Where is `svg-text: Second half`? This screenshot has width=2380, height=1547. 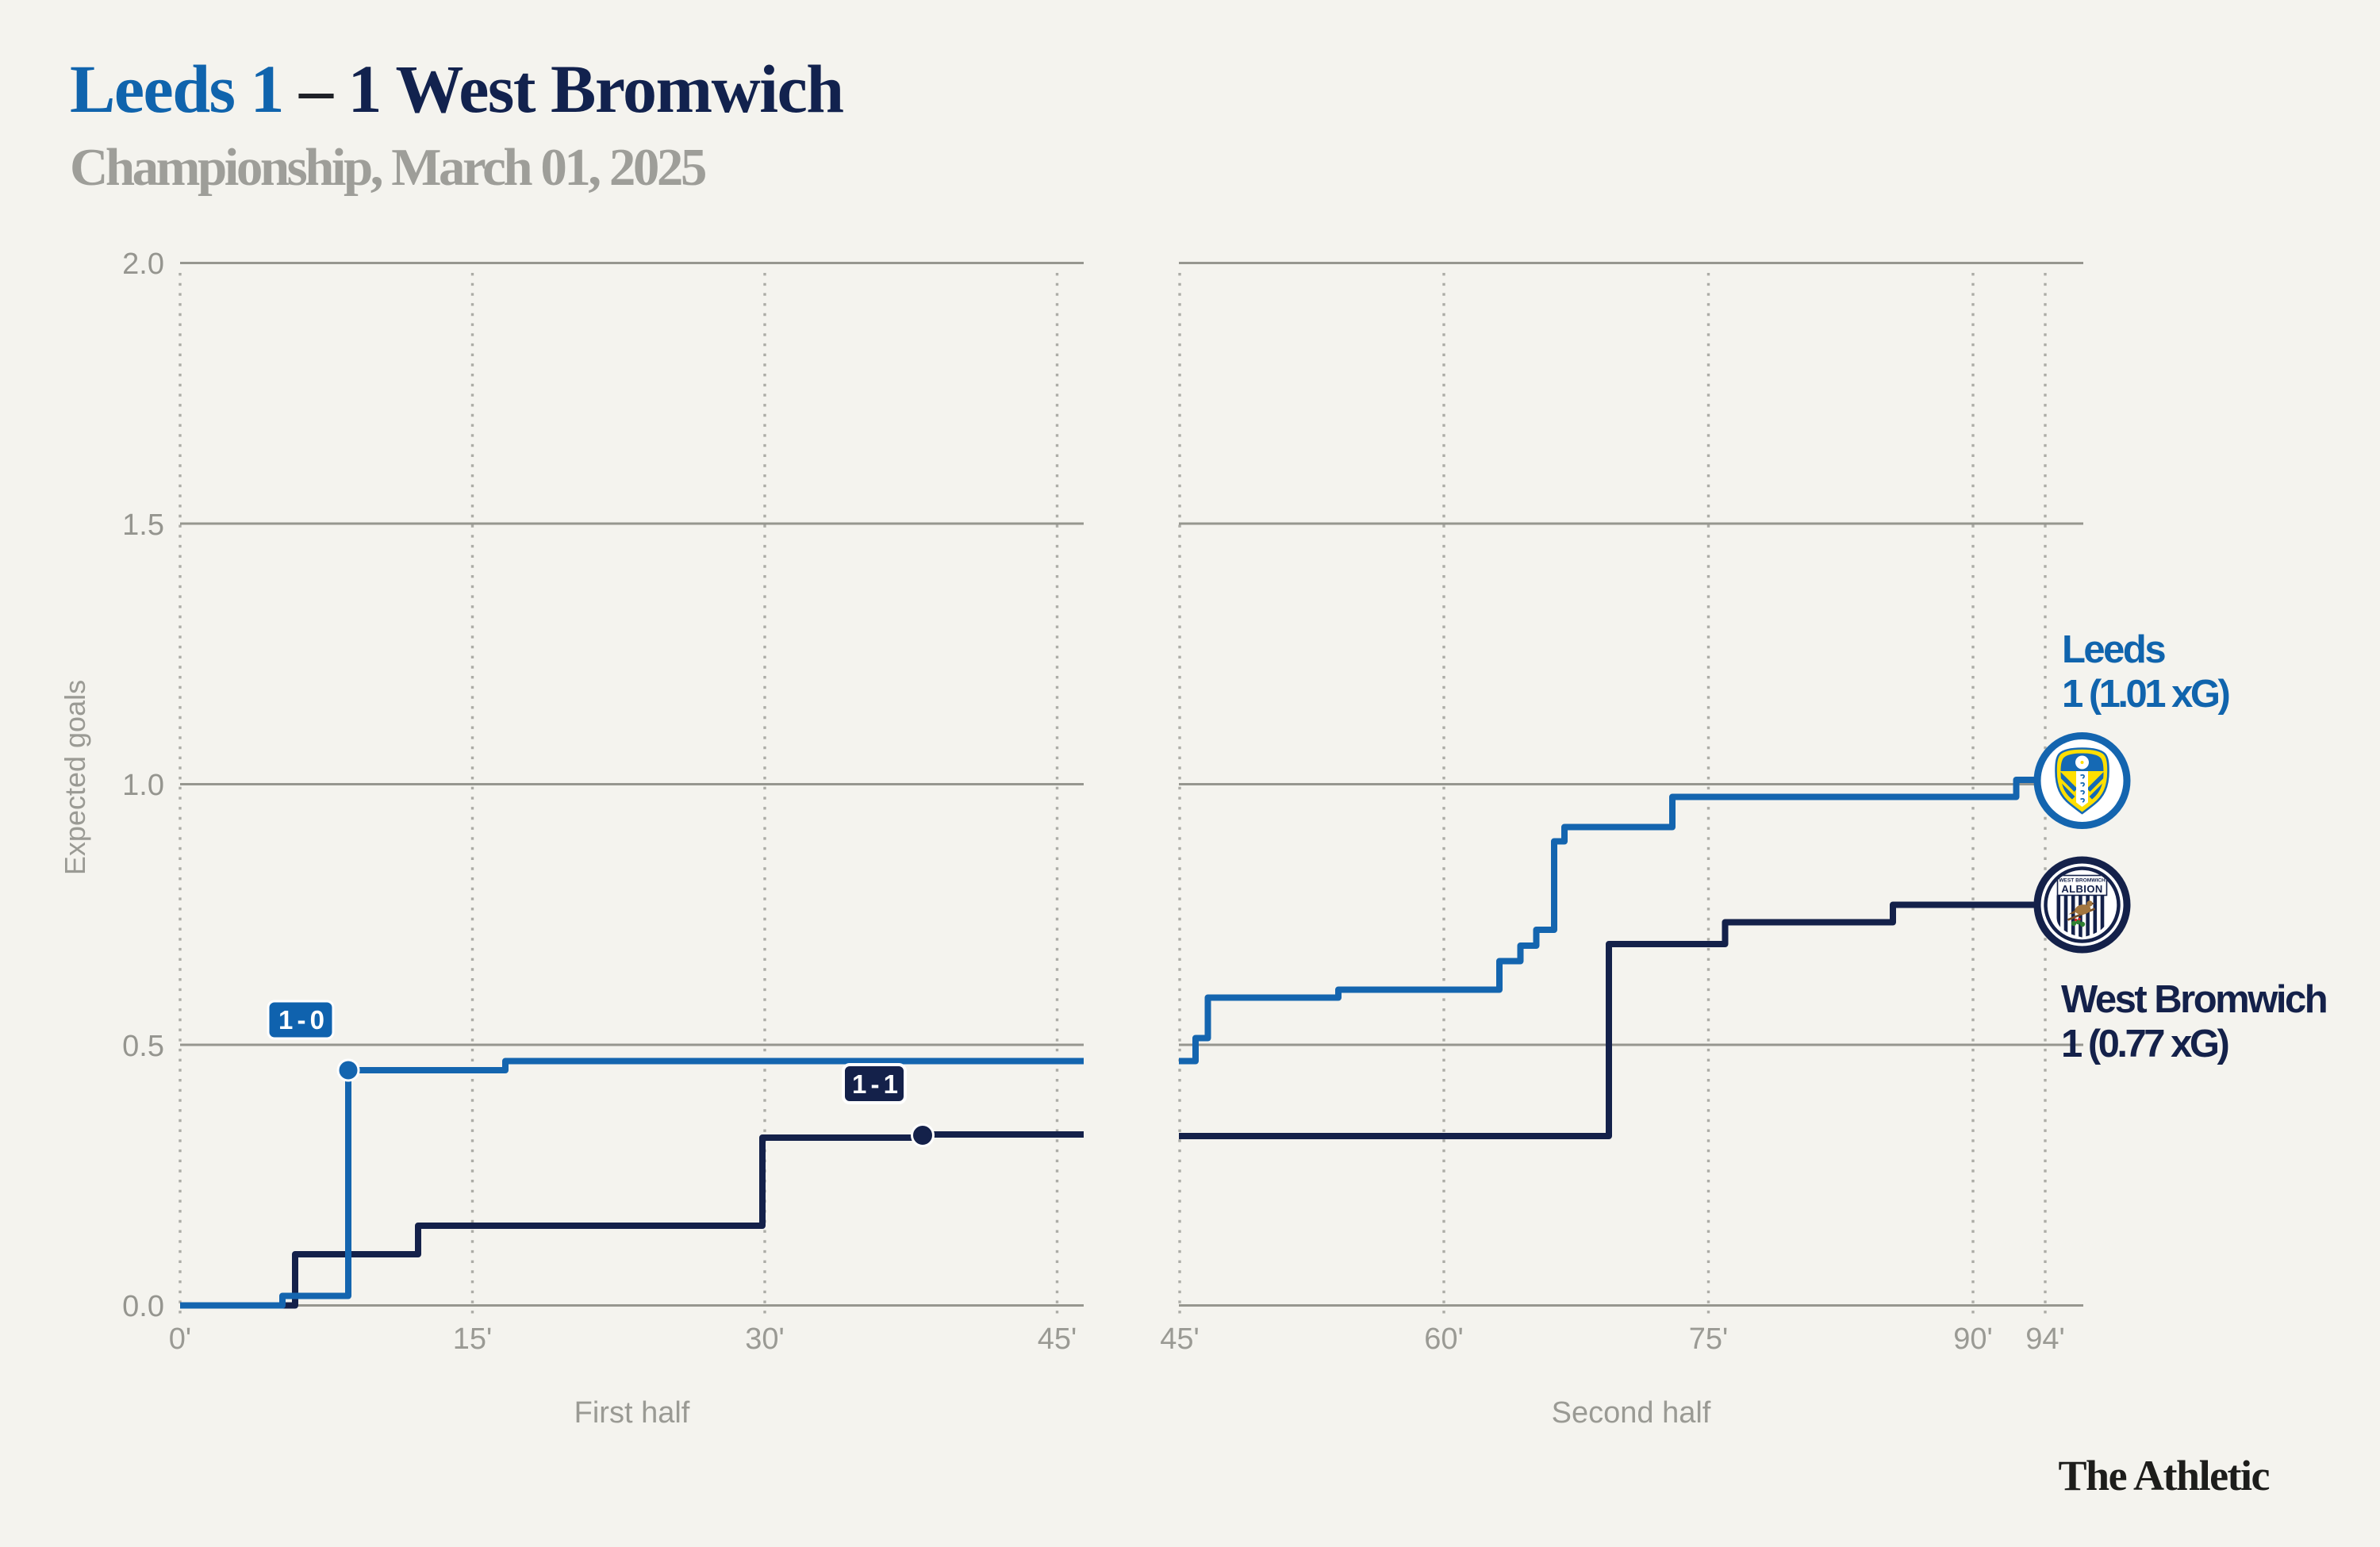
svg-text: Second half is located at coordinates (1631, 1413).